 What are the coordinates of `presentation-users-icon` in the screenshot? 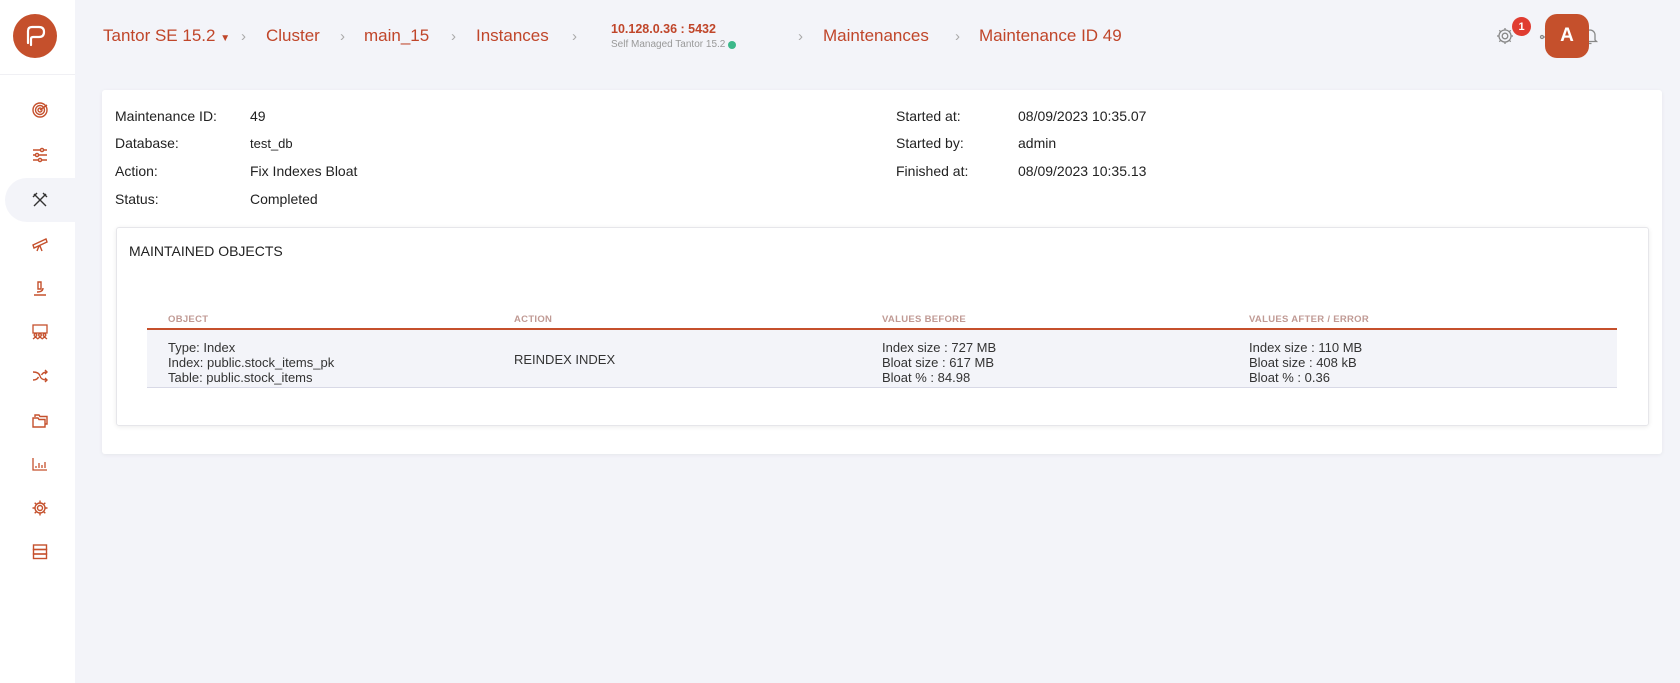 It's located at (40, 332).